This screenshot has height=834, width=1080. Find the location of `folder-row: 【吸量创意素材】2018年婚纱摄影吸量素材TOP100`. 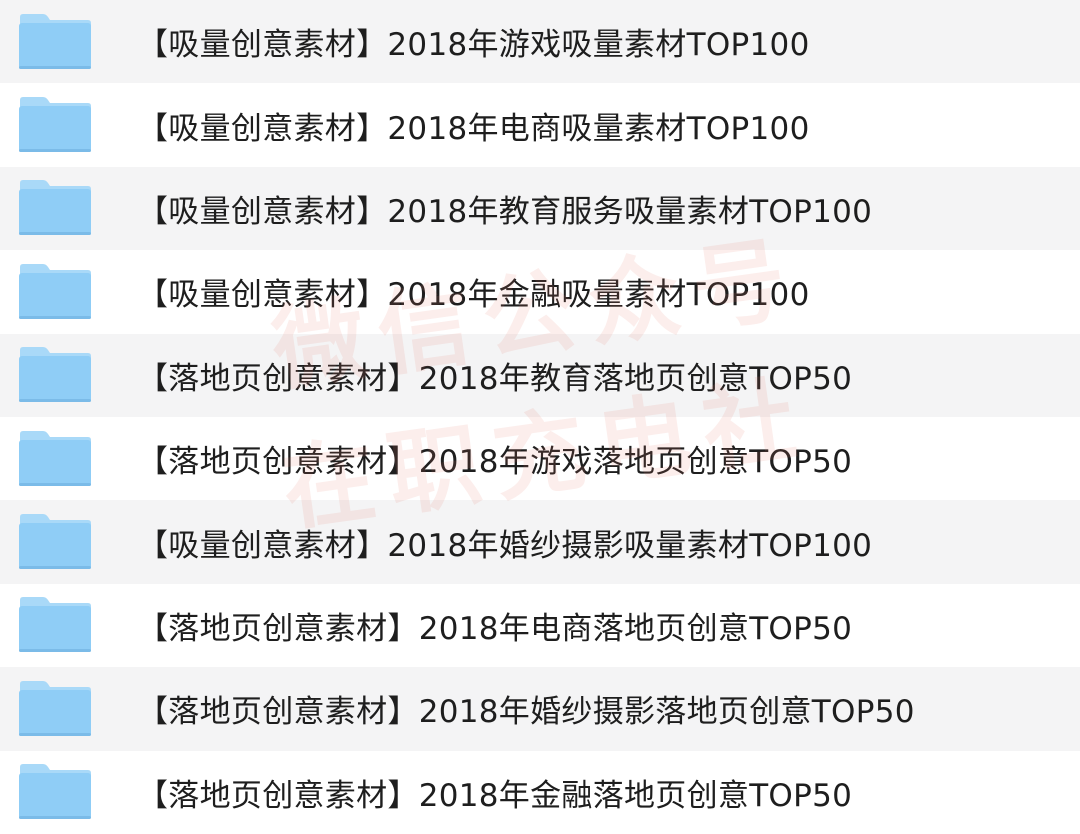

folder-row: 【吸量创意素材】2018年婚纱摄影吸量素材TOP100 is located at coordinates (540, 542).